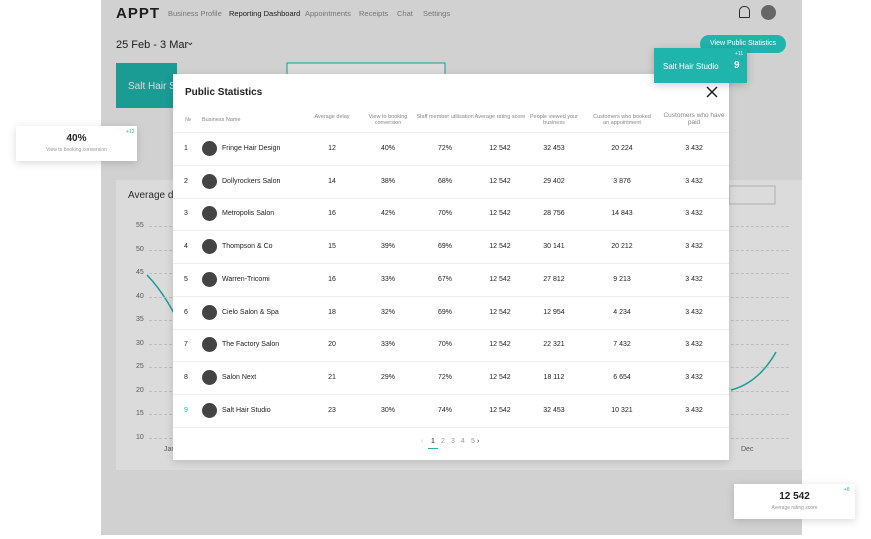 The image size is (871, 539). What do you see at coordinates (265, 13) in the screenshot?
I see `nav-item: Reporting Dashboard` at bounding box center [265, 13].